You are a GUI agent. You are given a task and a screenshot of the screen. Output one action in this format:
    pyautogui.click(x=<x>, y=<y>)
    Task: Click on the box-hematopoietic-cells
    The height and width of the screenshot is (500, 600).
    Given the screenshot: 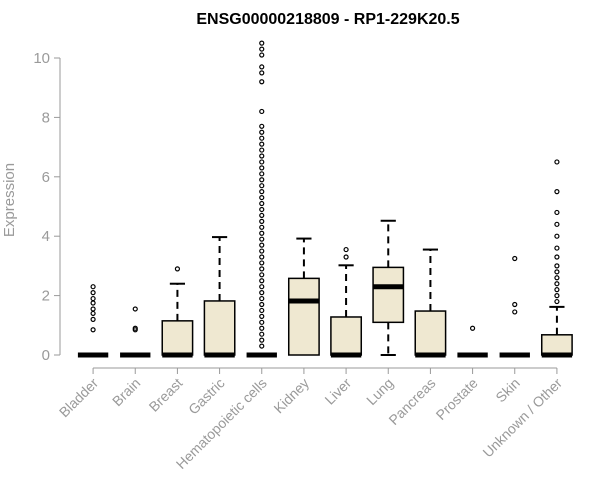 What is the action you would take?
    pyautogui.click(x=261, y=199)
    